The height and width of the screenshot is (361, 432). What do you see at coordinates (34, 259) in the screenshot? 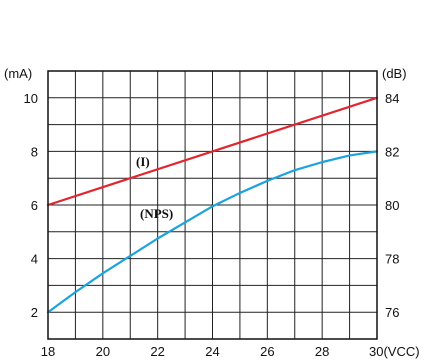
I see `left-tick-label: 4` at bounding box center [34, 259].